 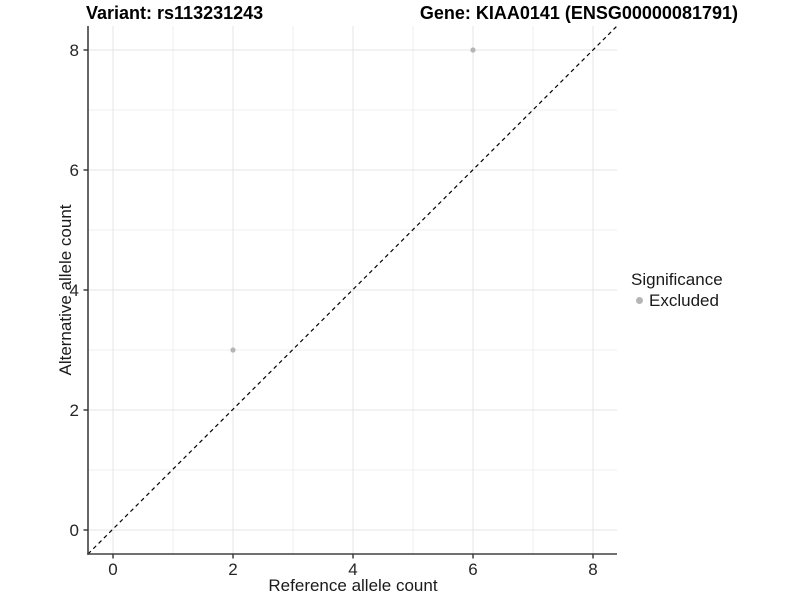 I want to click on y-tick-label: 6, so click(x=74, y=170).